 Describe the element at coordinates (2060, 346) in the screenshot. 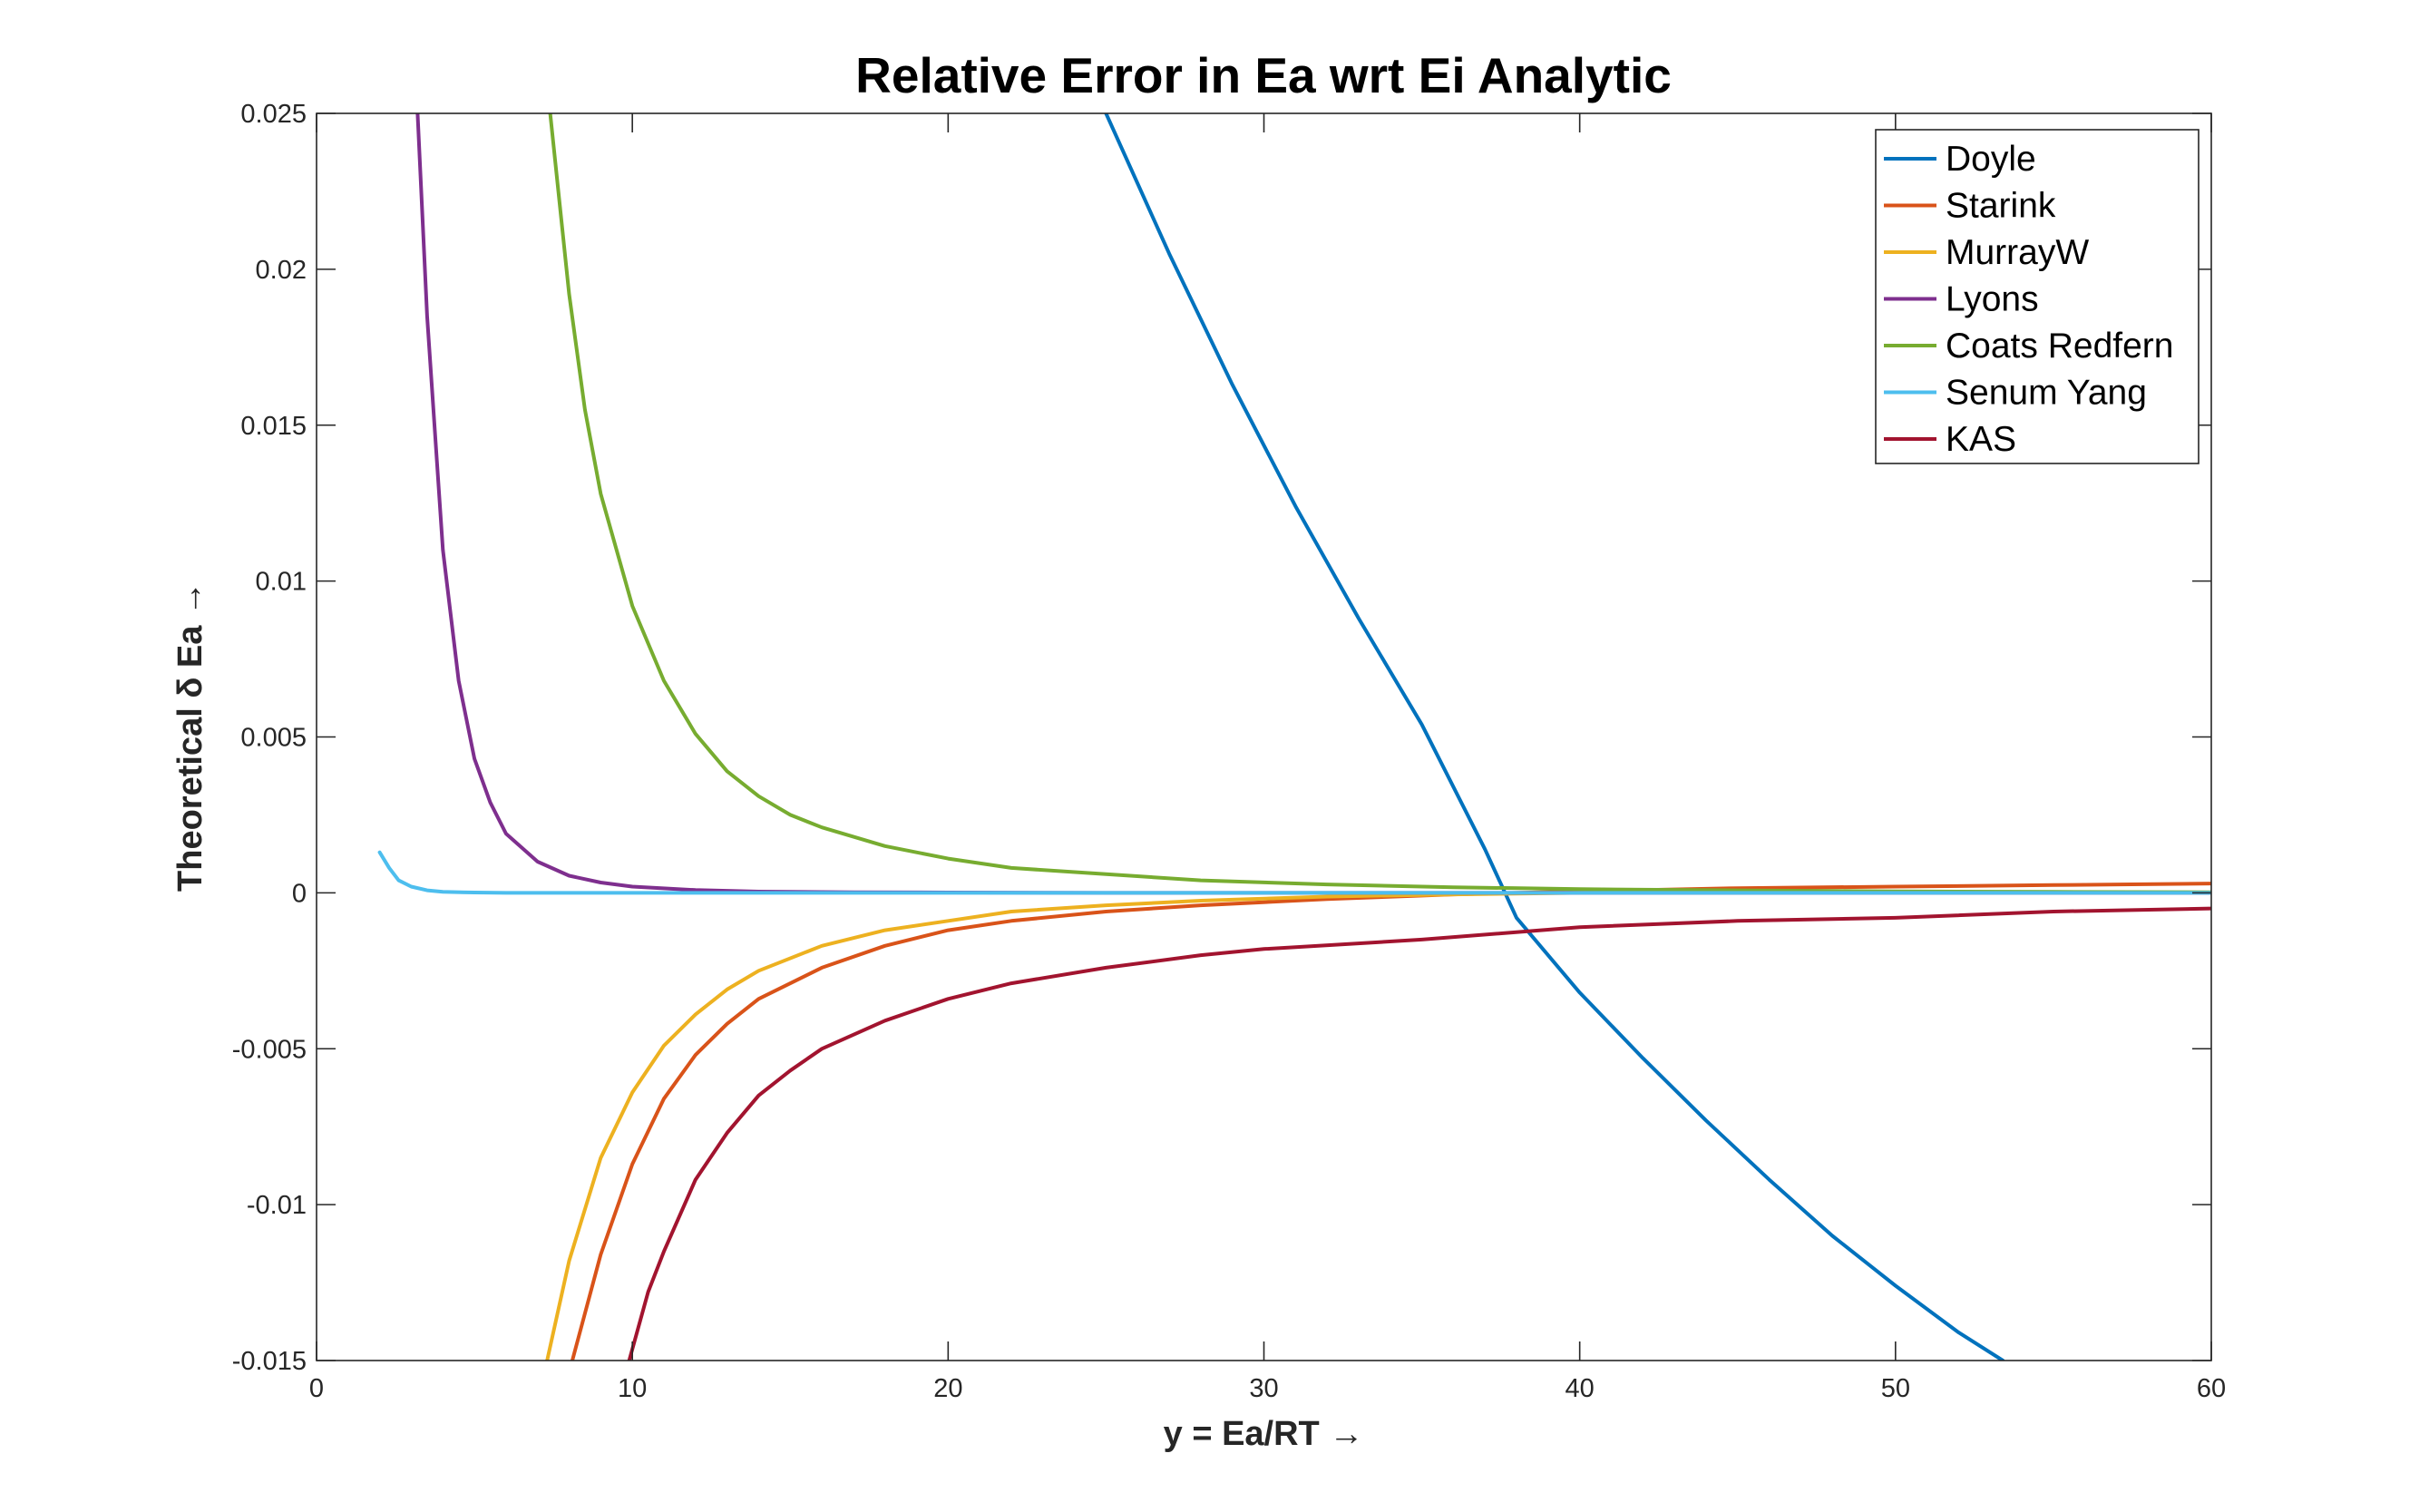

I see `legend-label: Coats Redfern` at that location.